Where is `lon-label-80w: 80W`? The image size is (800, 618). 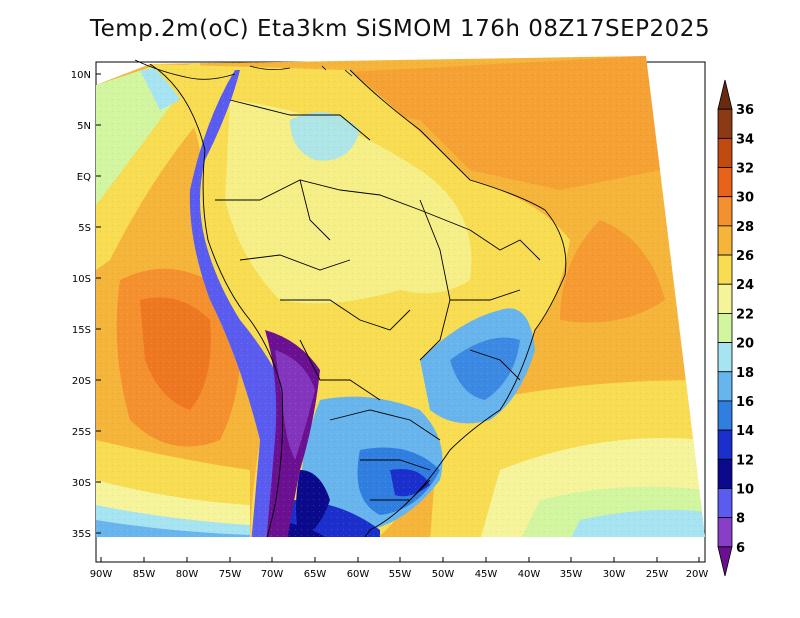
lon-label-80w: 80W is located at coordinates (187, 574).